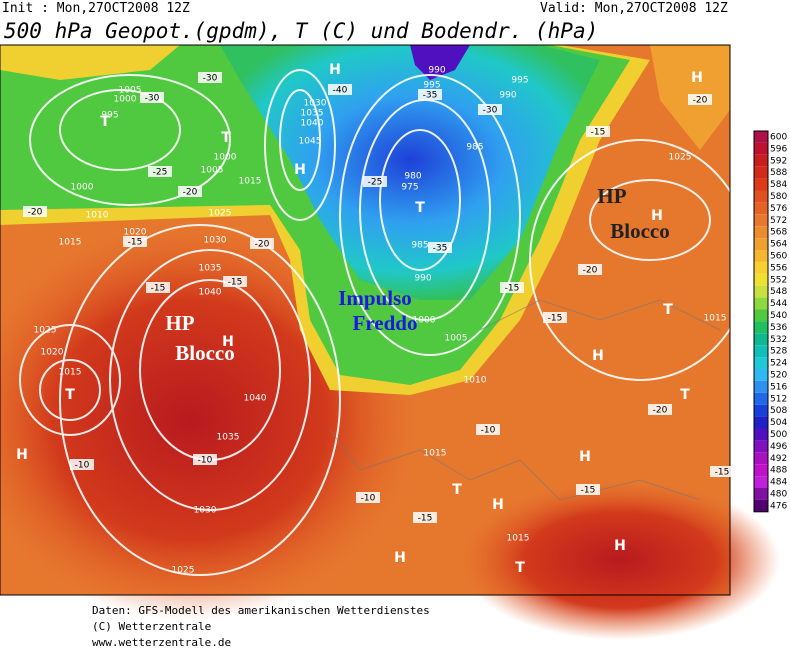  Describe the element at coordinates (778, 399) in the screenshot. I see `colorbar-label: 512` at that location.